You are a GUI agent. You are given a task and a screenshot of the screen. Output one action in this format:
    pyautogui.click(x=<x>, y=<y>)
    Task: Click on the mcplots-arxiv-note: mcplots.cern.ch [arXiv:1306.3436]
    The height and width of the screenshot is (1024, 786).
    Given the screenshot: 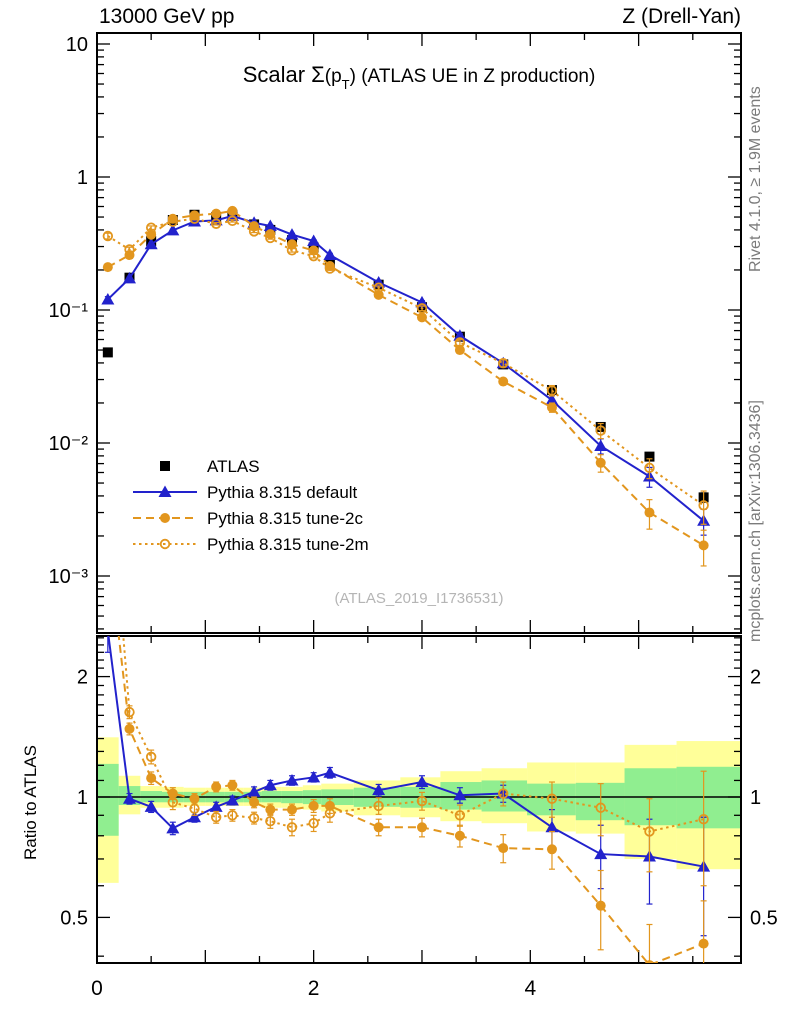 What is the action you would take?
    pyautogui.click(x=755, y=521)
    